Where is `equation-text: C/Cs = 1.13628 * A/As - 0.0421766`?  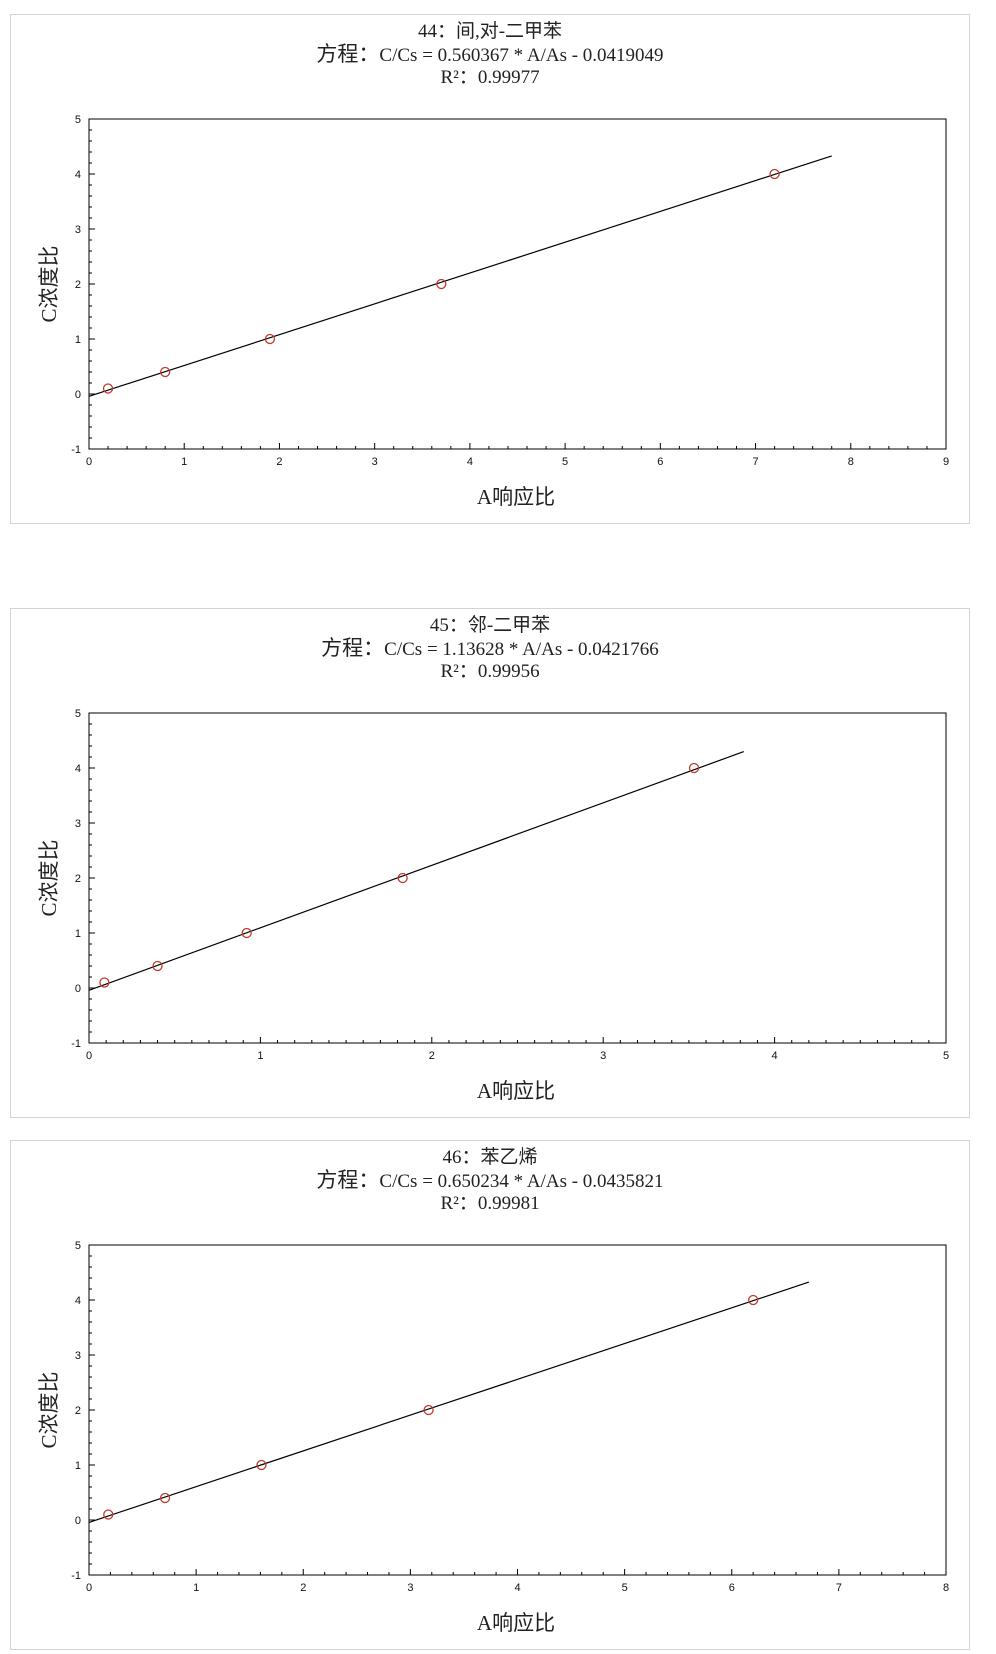 equation-text: C/Cs = 1.13628 * A/As - 0.0421766 is located at coordinates (521, 649).